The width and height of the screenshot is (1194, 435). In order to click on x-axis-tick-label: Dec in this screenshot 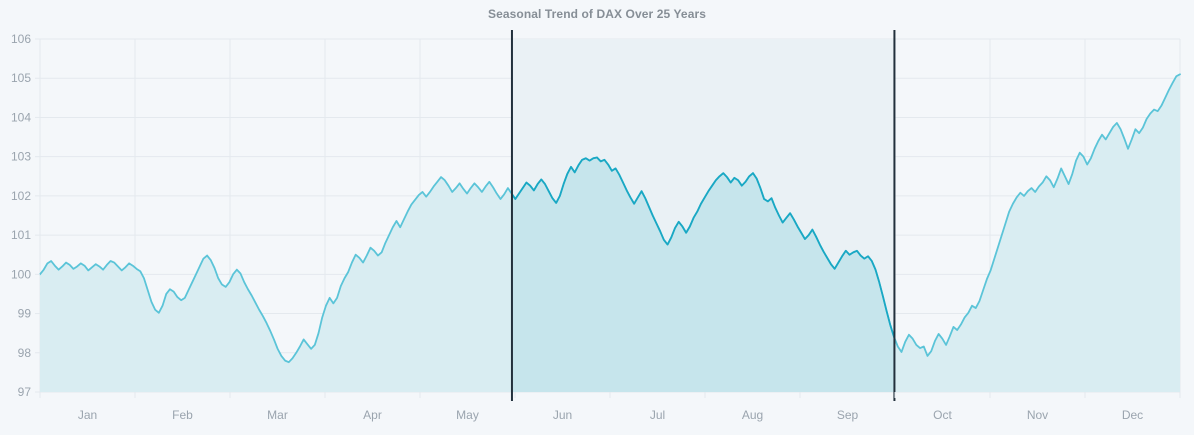, I will do `click(1132, 415)`.